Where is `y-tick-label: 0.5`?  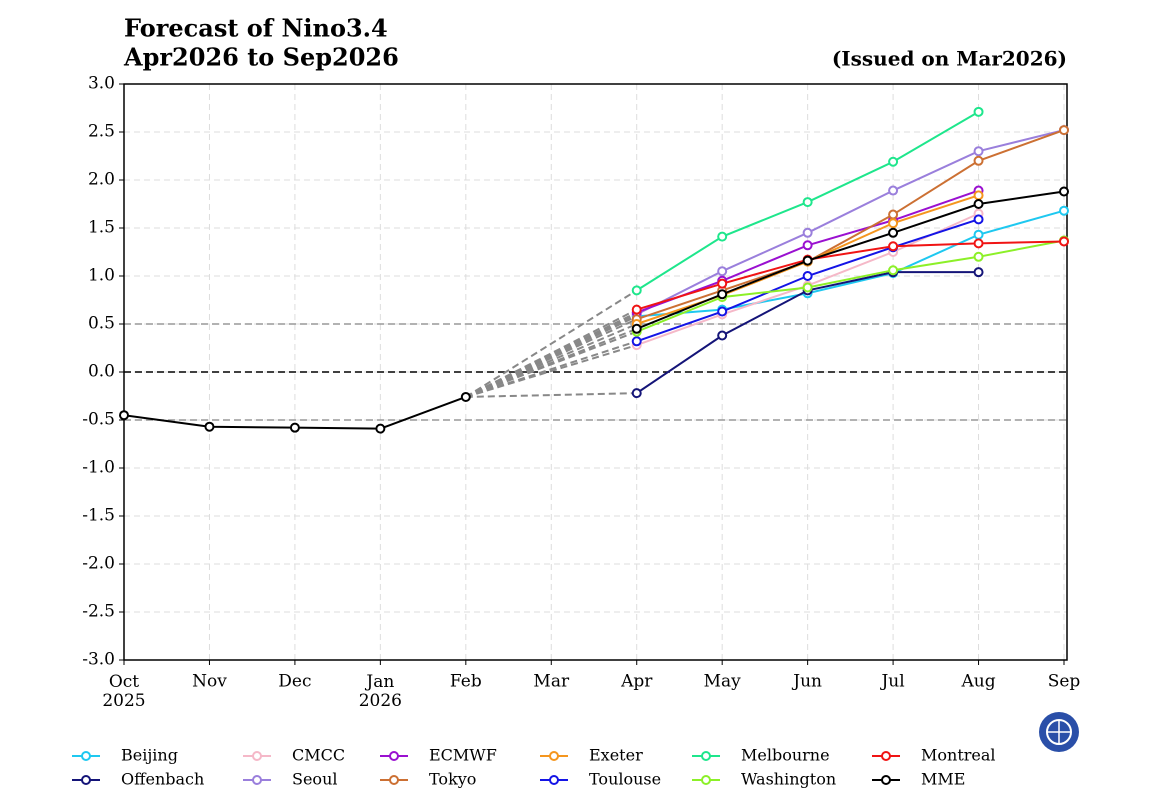 y-tick-label: 0.5 is located at coordinates (101, 324).